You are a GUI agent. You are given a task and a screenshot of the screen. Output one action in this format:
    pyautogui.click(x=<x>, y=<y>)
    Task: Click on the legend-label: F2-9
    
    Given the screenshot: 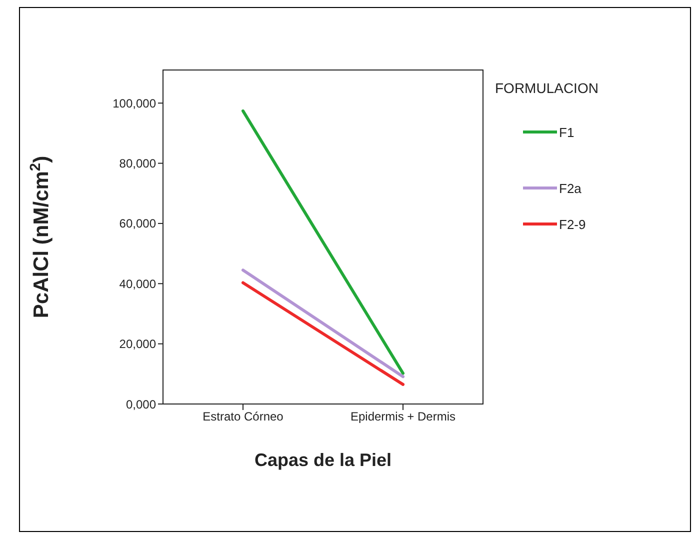 What is the action you would take?
    pyautogui.click(x=572, y=224)
    